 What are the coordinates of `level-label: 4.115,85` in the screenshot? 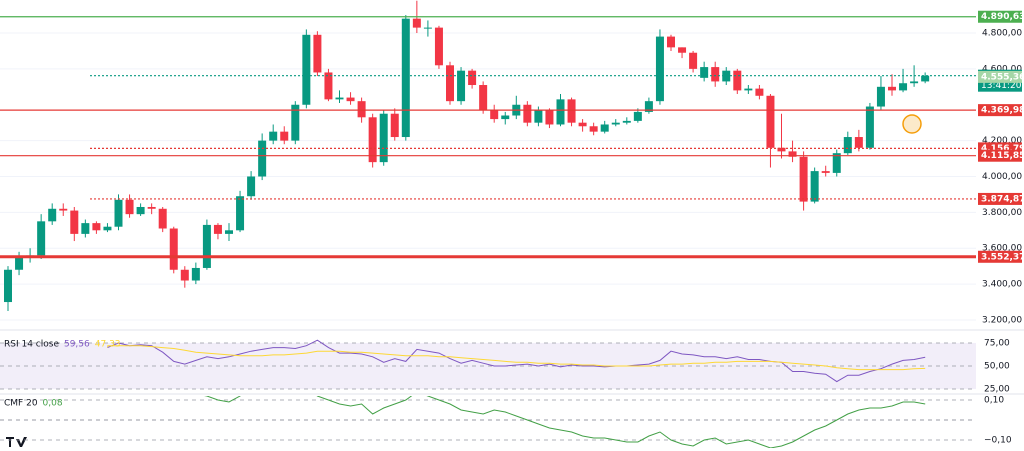 It's located at (1002, 156).